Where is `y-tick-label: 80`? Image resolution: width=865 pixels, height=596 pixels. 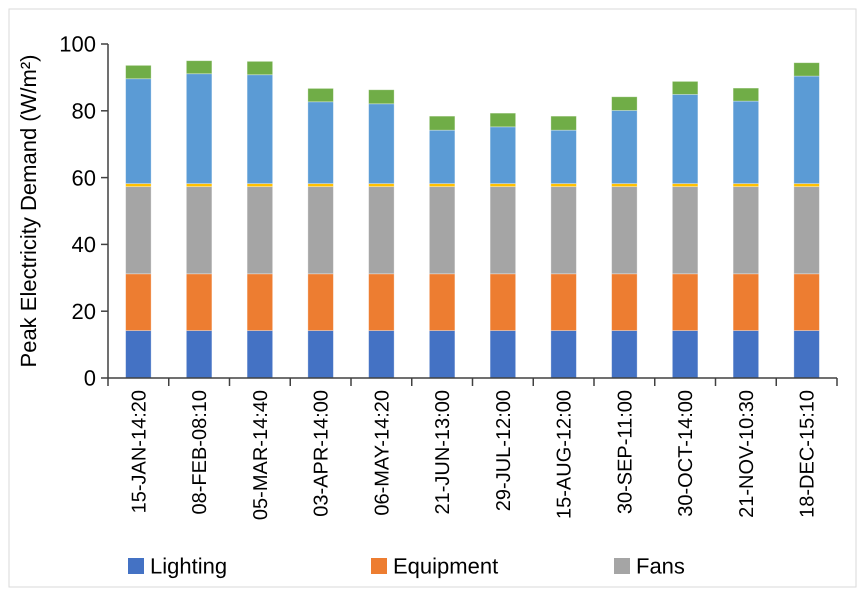
y-tick-label: 80 is located at coordinates (84, 111).